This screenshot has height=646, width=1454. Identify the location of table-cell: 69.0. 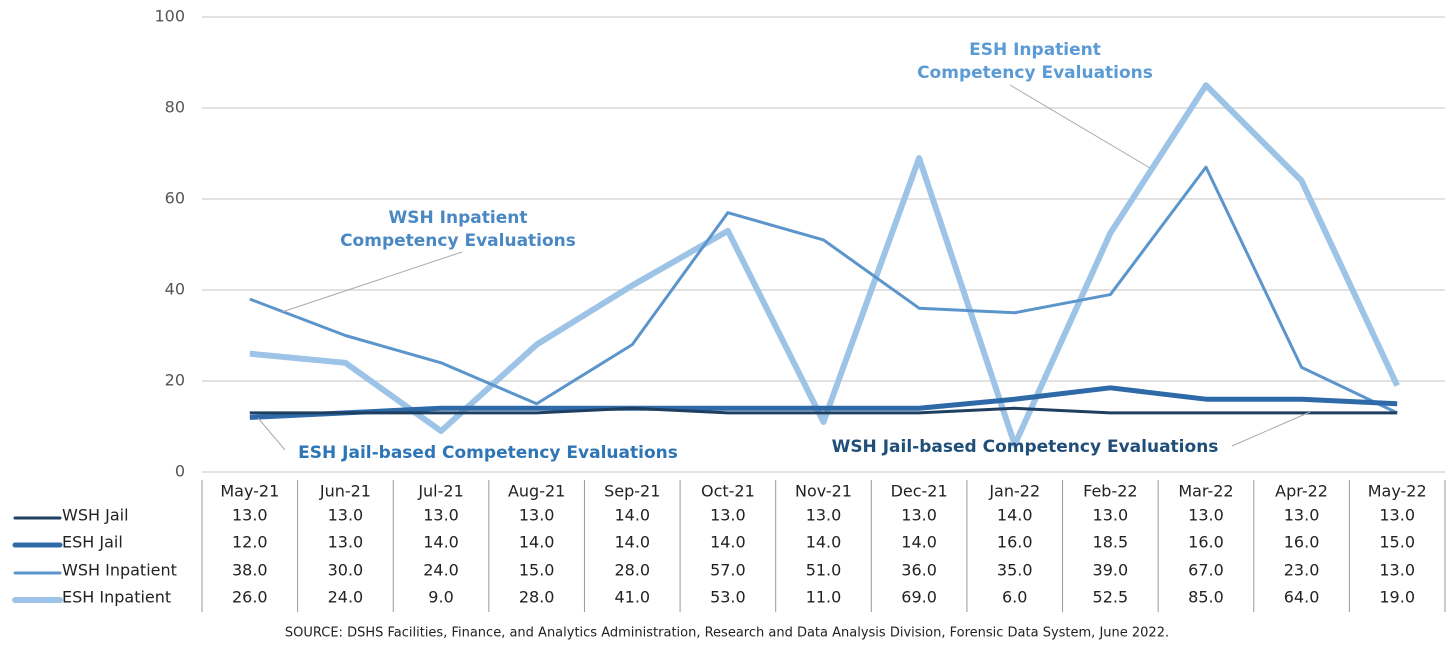
(919, 597).